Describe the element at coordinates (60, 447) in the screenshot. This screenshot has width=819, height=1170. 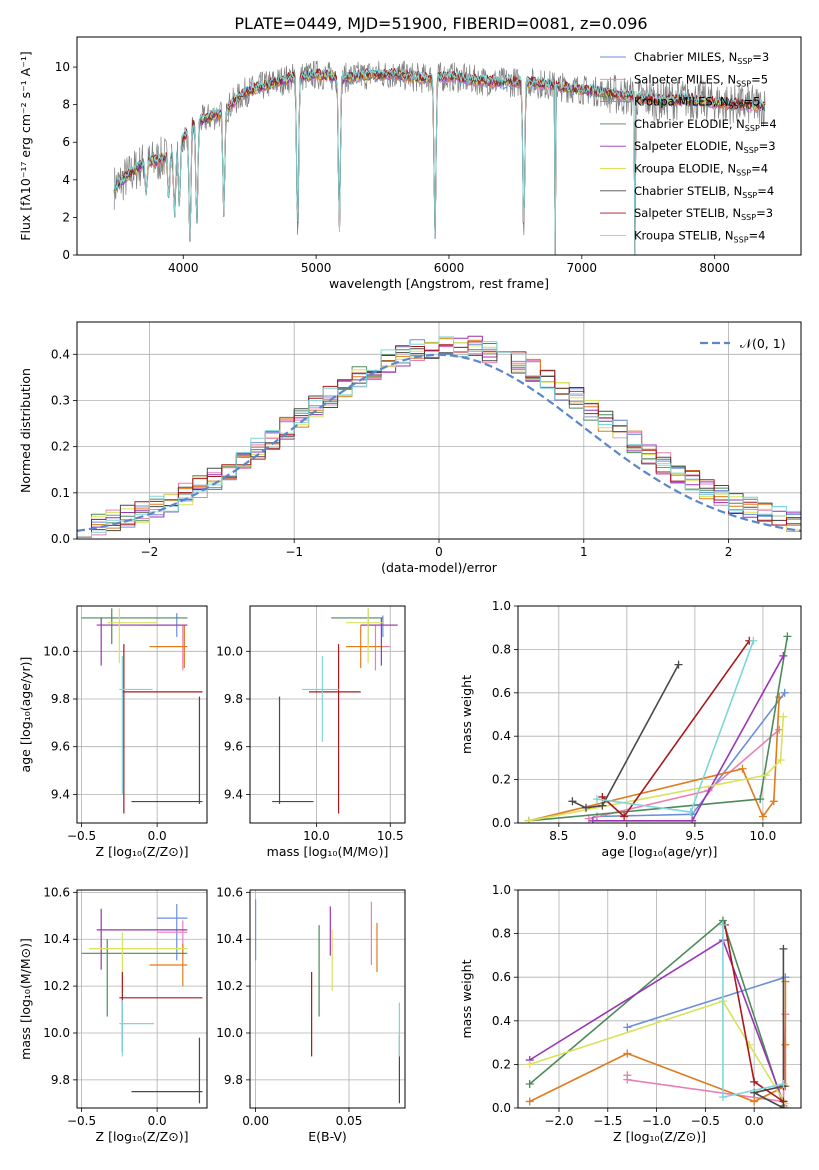
I see `y-tick-label: 0.2` at that location.